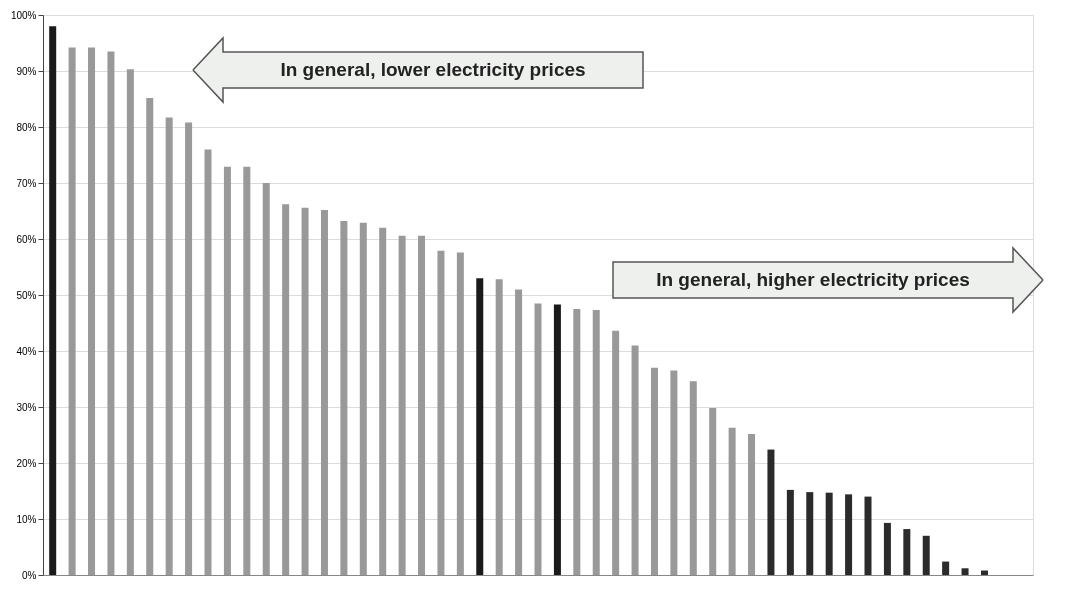 The width and height of the screenshot is (1068, 606). What do you see at coordinates (26, 183) in the screenshot?
I see `y-tick-label: 70%` at bounding box center [26, 183].